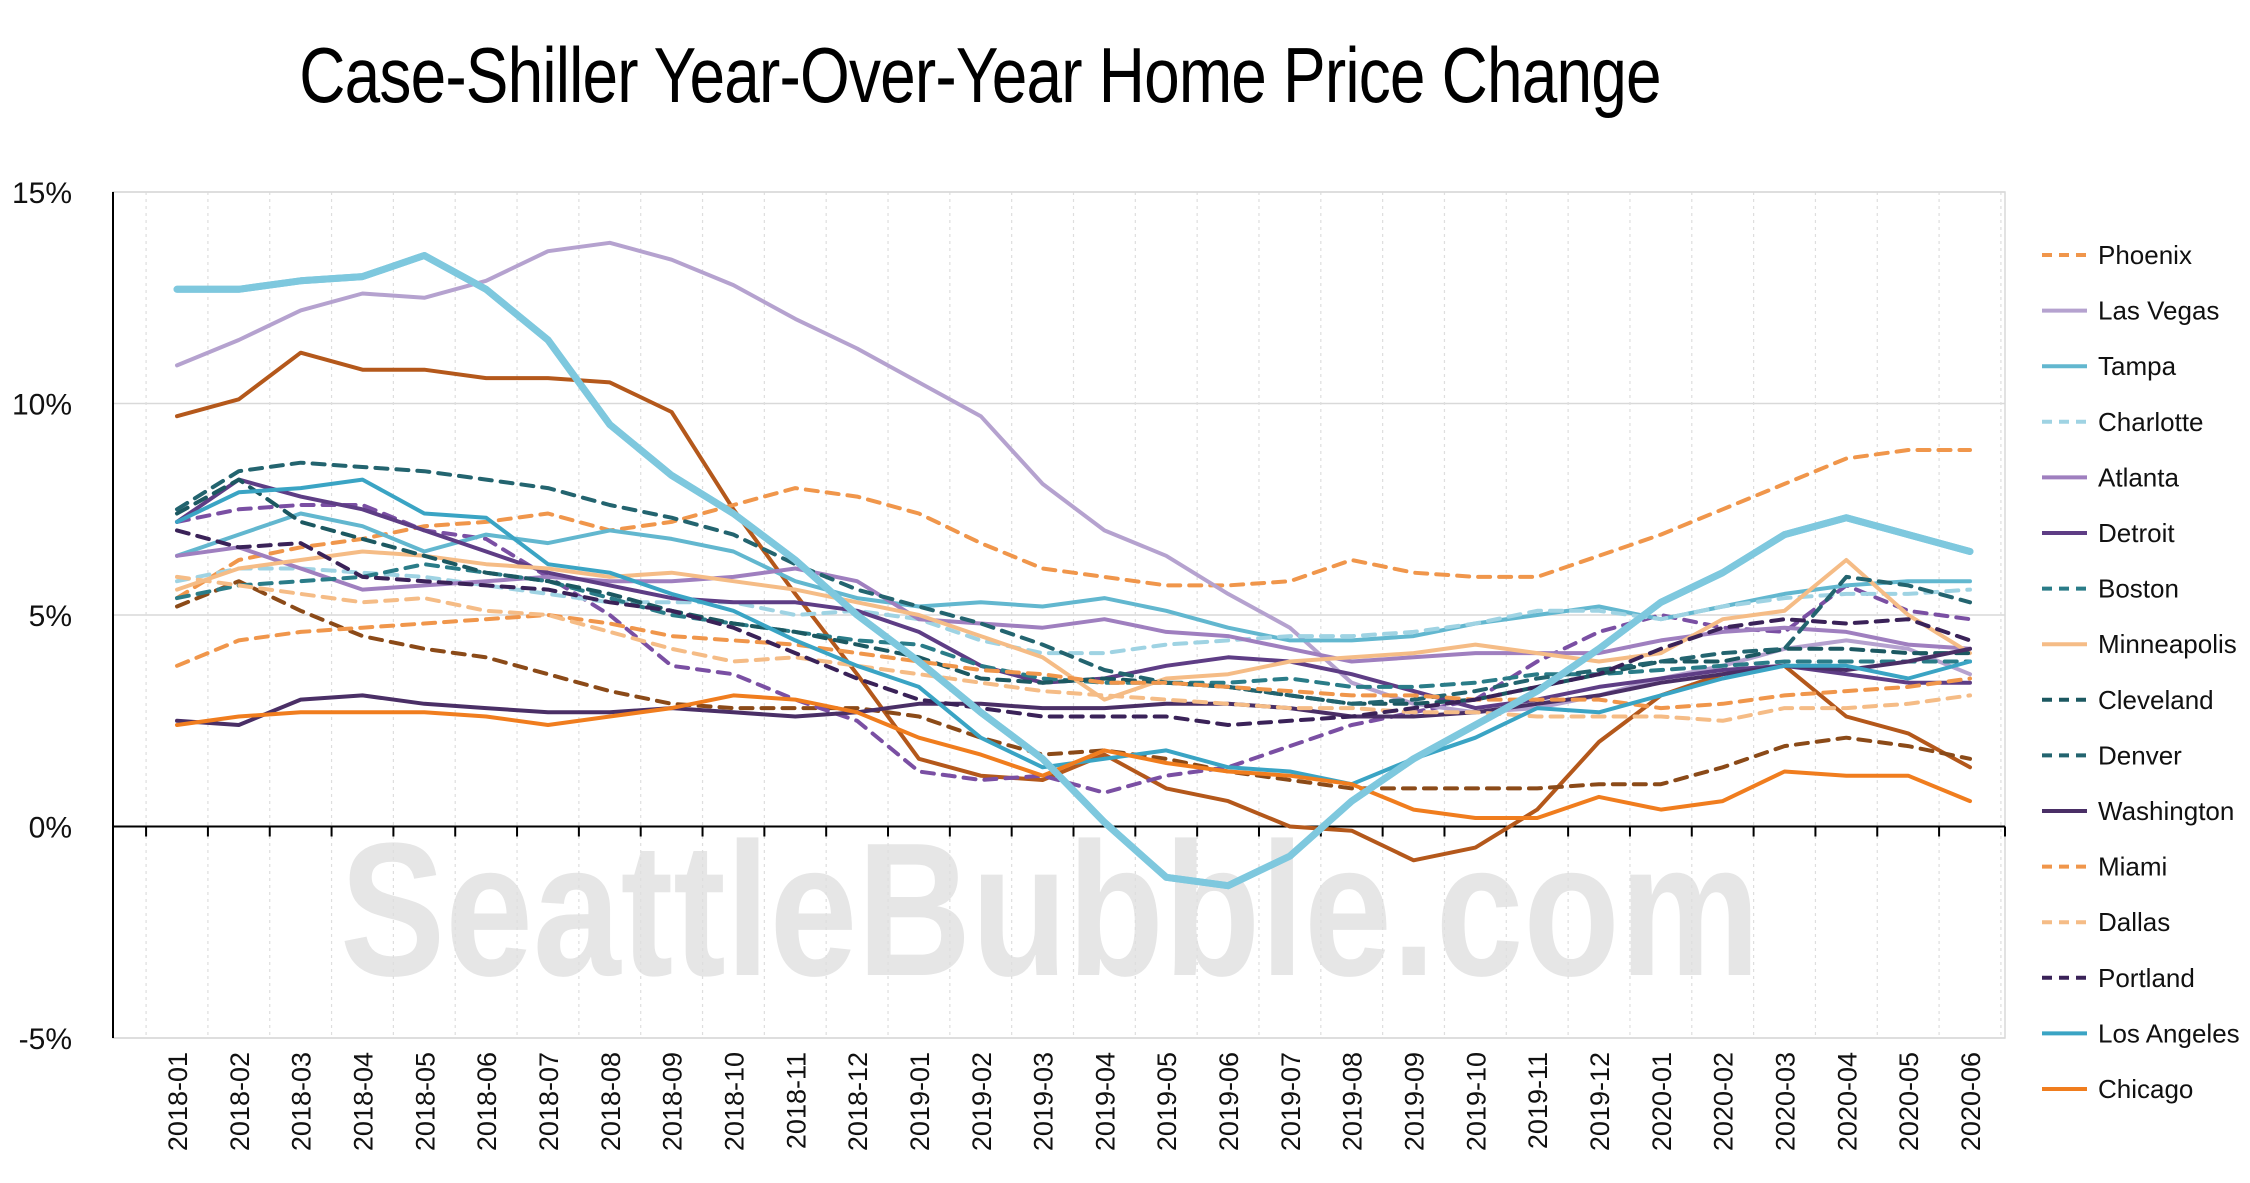 The width and height of the screenshot is (2250, 1183). What do you see at coordinates (673, 1101) in the screenshot?
I see `x-tick-label: 2018-09` at bounding box center [673, 1101].